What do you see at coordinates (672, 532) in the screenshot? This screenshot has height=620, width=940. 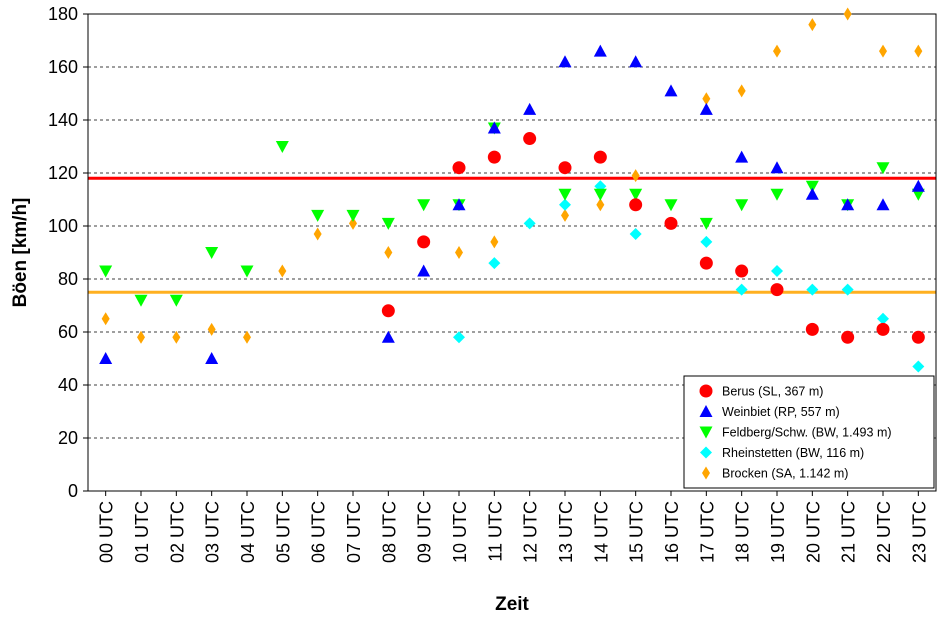 I see `x-tick-label: 16 UTC` at bounding box center [672, 532].